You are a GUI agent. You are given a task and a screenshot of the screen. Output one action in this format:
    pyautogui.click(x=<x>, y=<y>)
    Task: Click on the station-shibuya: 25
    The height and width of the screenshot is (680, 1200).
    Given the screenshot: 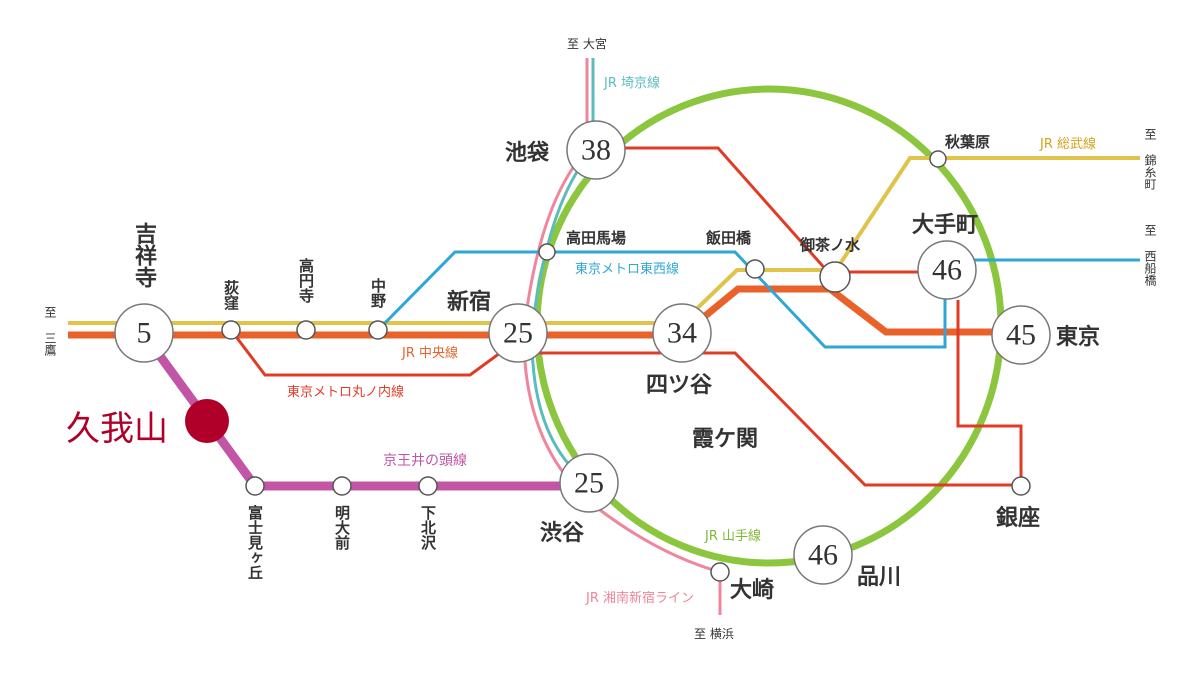 What is the action you would take?
    pyautogui.click(x=589, y=483)
    